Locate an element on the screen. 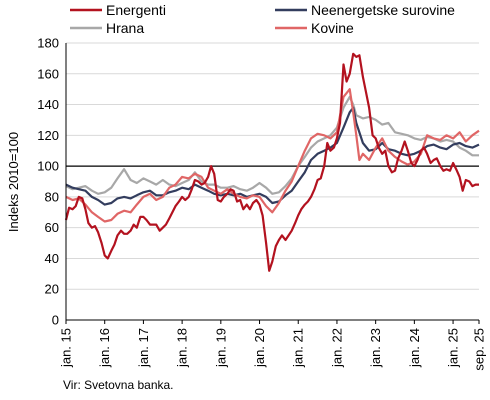 The height and width of the screenshot is (400, 490). legend-label: Neenergetske surovine is located at coordinates (383, 10).